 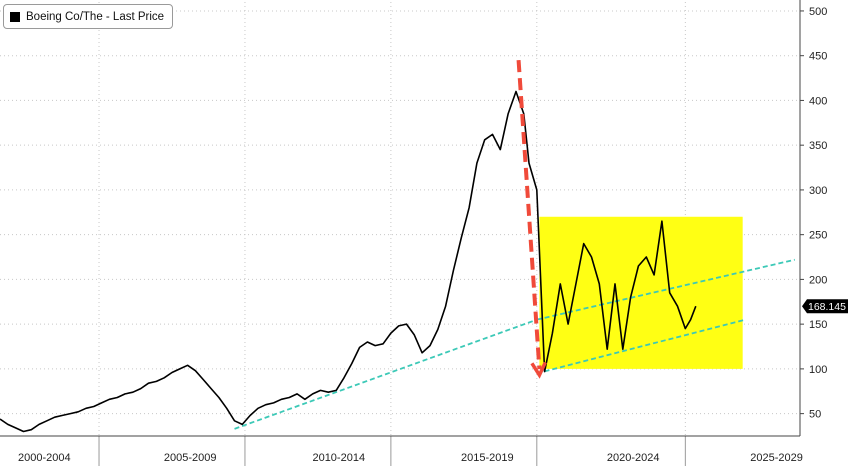 I want to click on y-tick-label: 500, so click(x=818, y=12).